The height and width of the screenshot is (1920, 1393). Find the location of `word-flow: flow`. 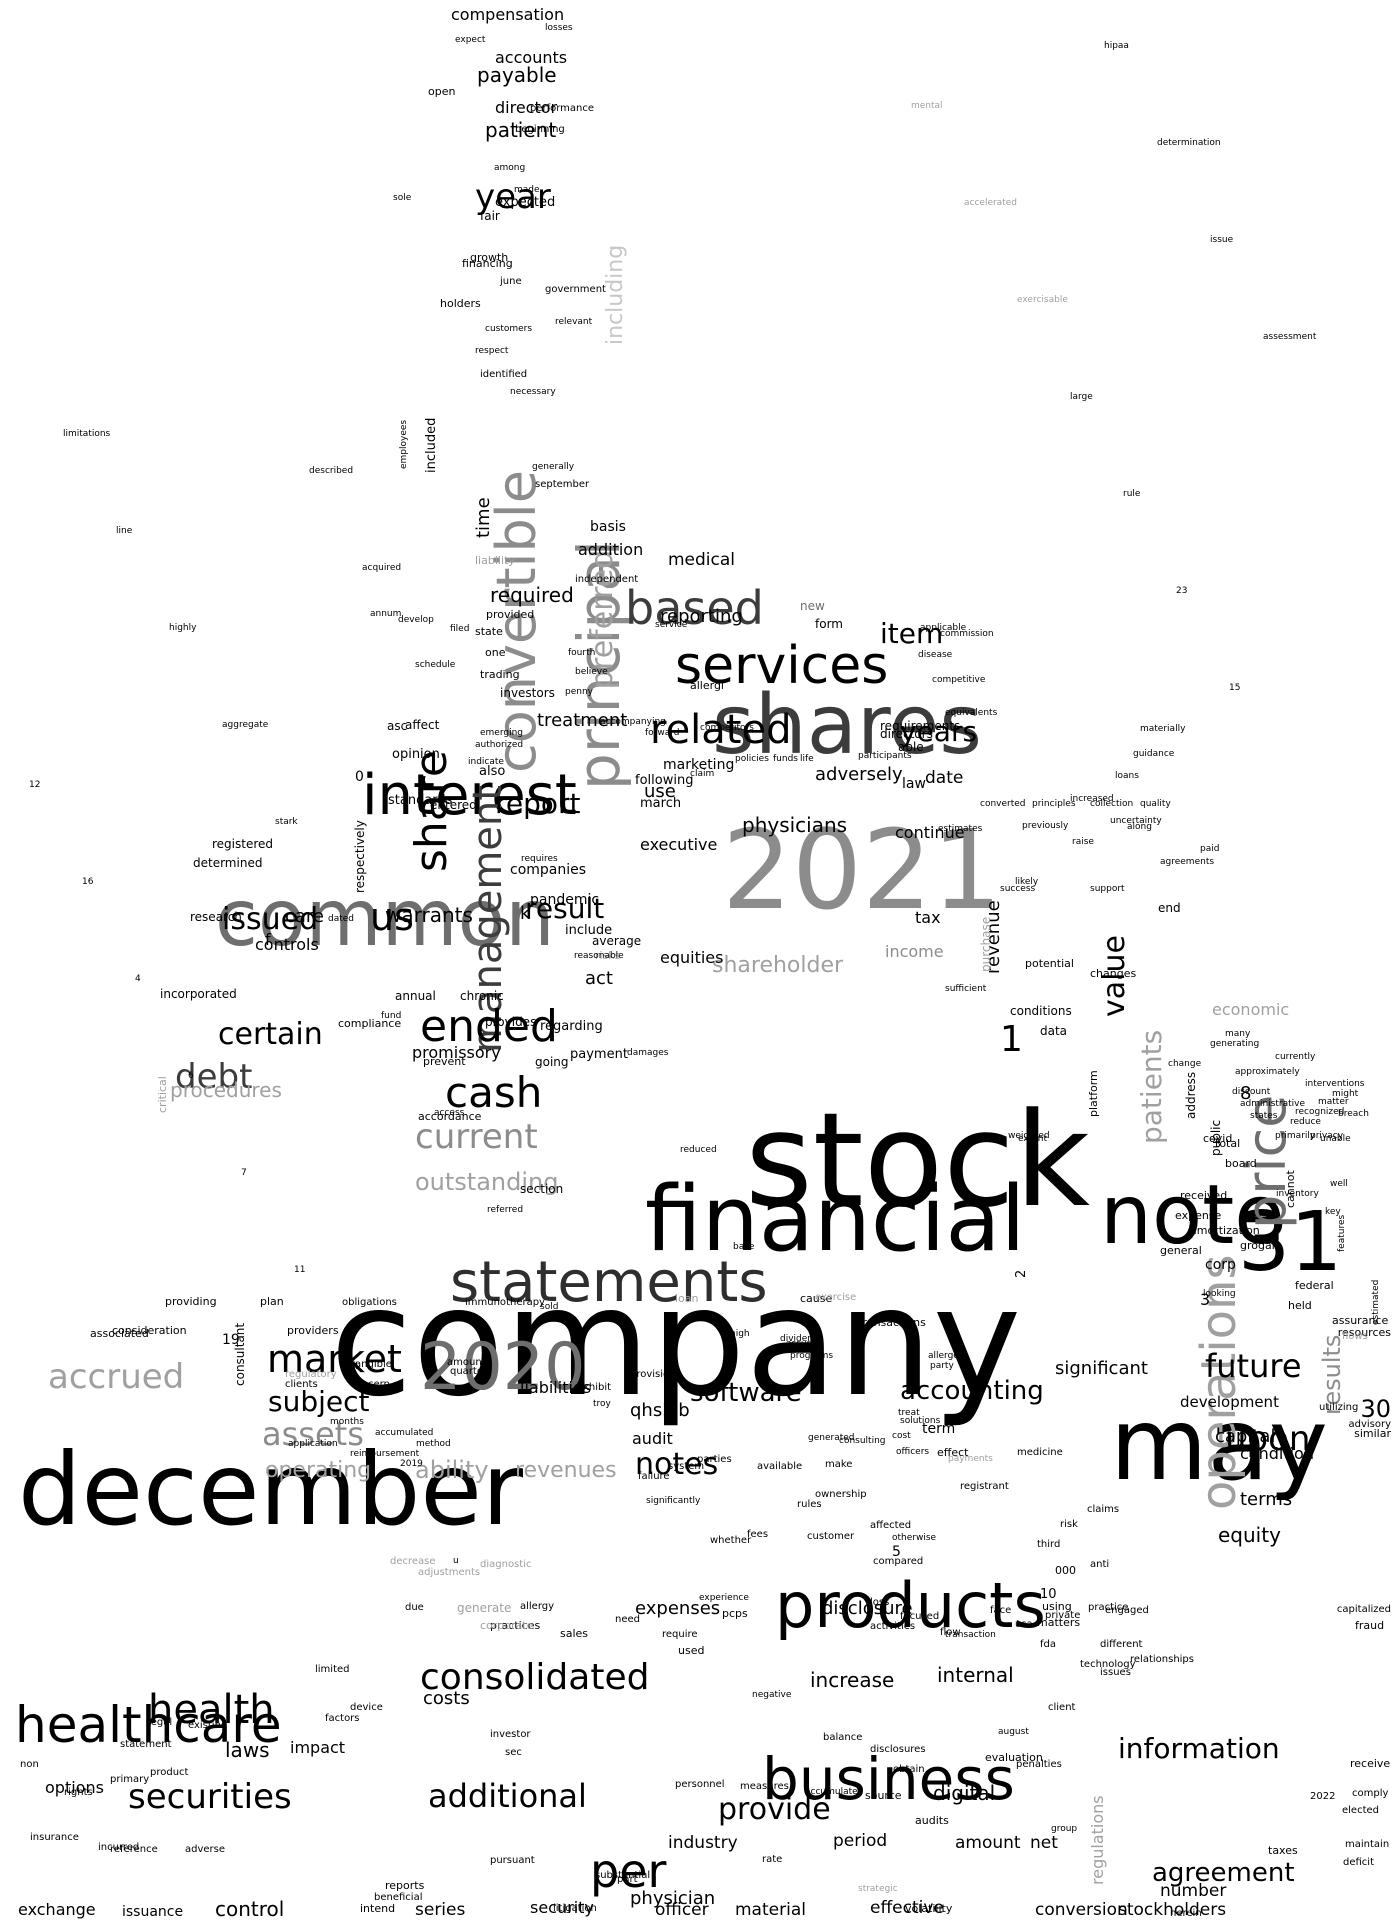

word-flow: flow is located at coordinates (950, 1632).